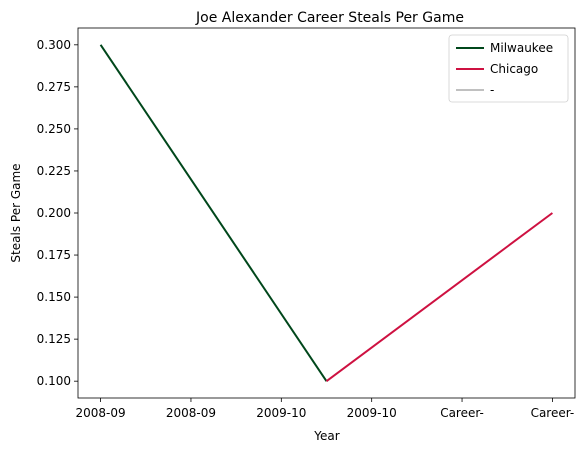 Image resolution: width=588 pixels, height=453 pixels. What do you see at coordinates (54, 213) in the screenshot?
I see `y-tick-label: 0.200` at bounding box center [54, 213].